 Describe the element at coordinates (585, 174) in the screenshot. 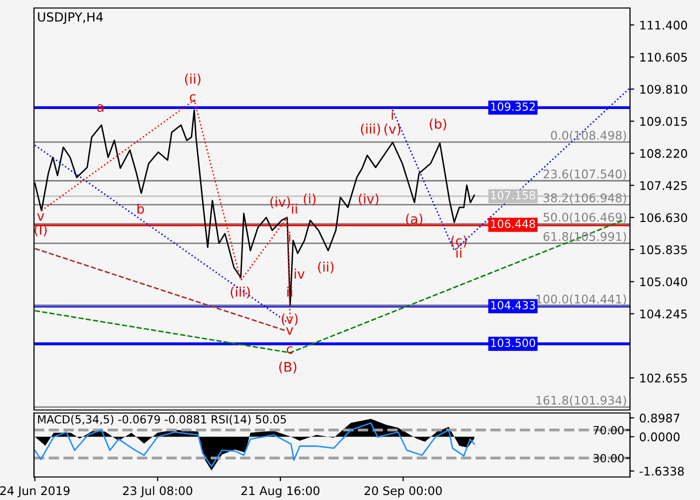

I see `ref-line-label: 23.6(107.540)` at that location.